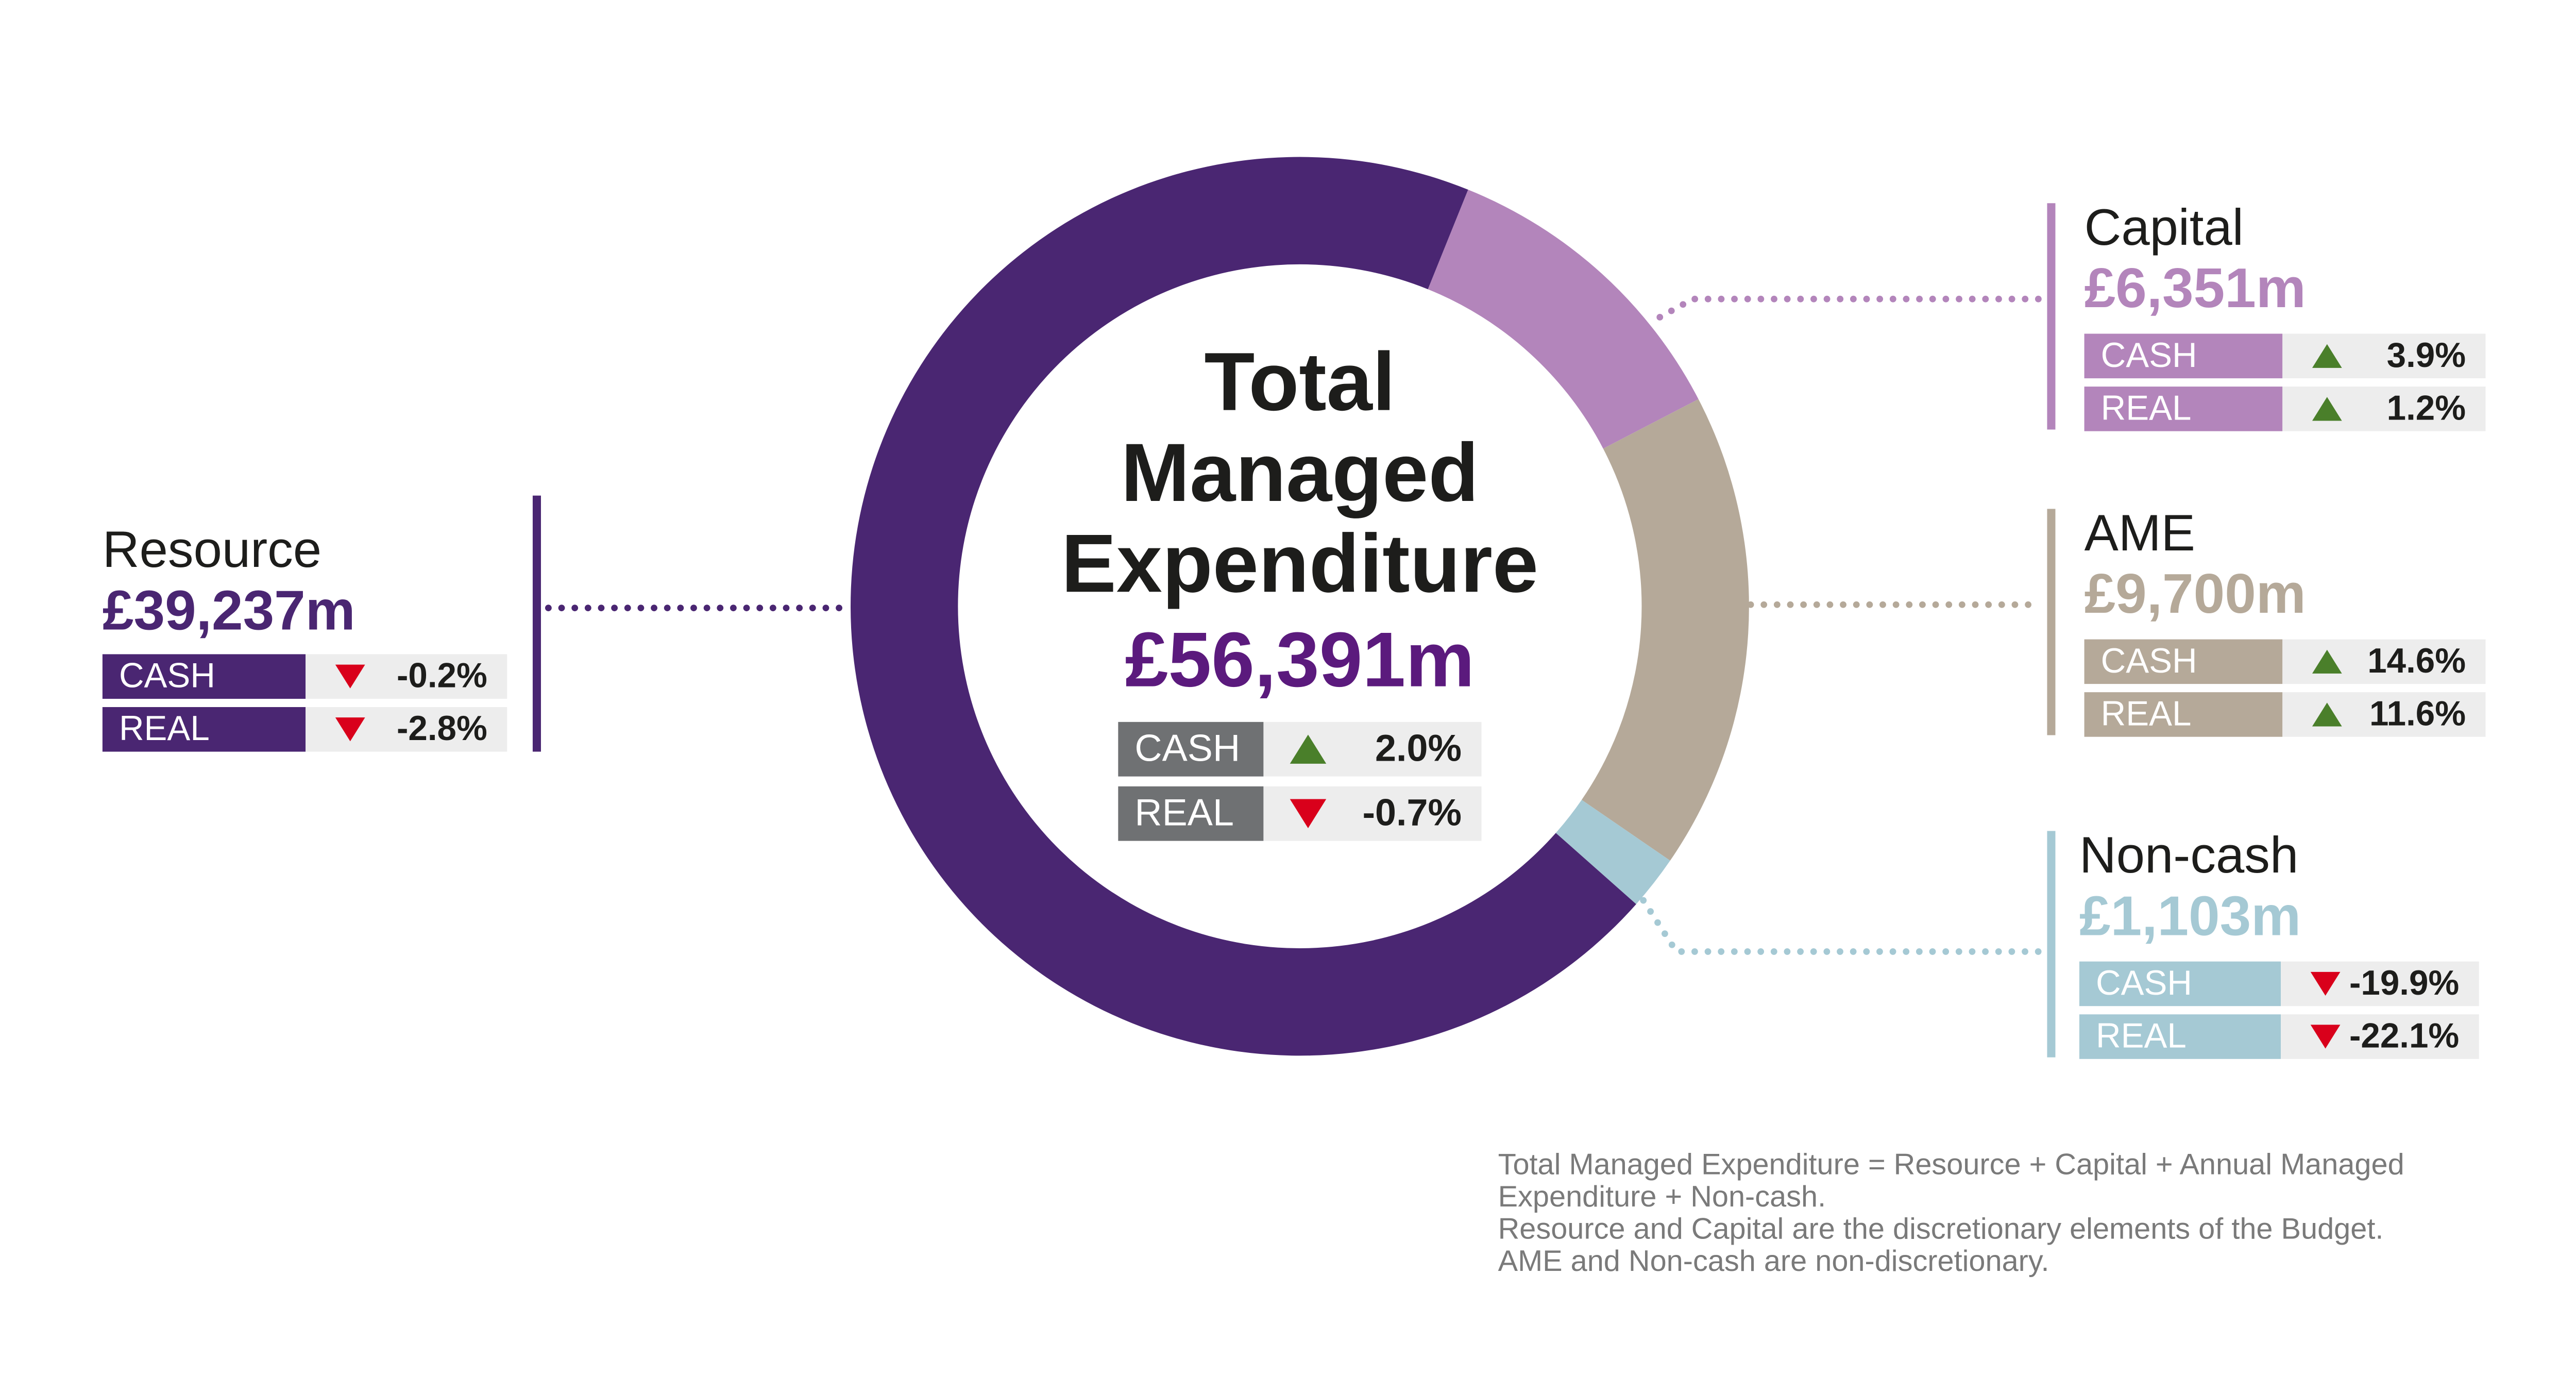 The height and width of the screenshot is (1375, 2576). What do you see at coordinates (1299, 563) in the screenshot?
I see `chart-title: Expenditure` at bounding box center [1299, 563].